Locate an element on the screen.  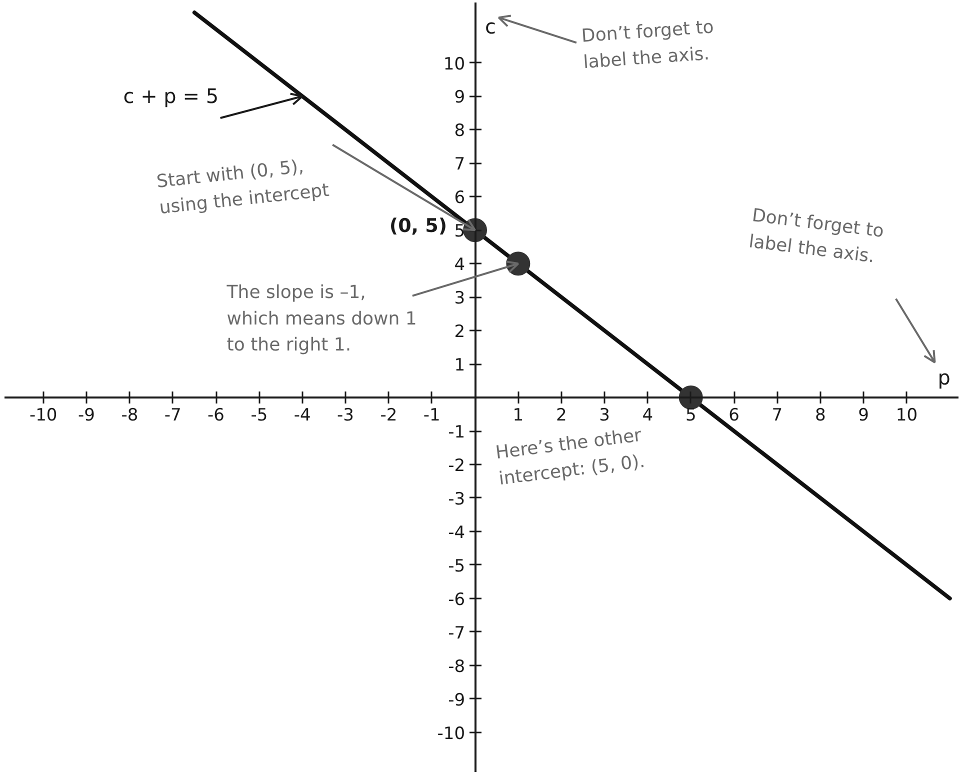
x-tick-label: 5 is located at coordinates (690, 416).